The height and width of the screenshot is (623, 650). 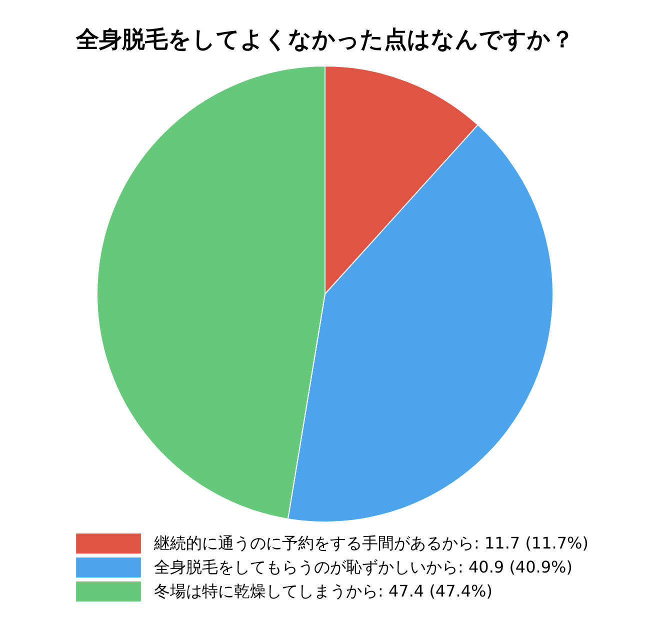 What do you see at coordinates (370, 543) in the screenshot?
I see `legend-label: 継続的に通うのに予約をする手間があるから: 11.7 (11.7%)` at bounding box center [370, 543].